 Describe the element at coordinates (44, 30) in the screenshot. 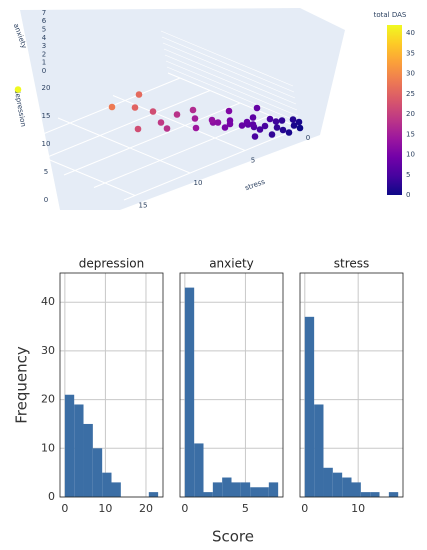

I see `z-tick-label: 5` at that location.